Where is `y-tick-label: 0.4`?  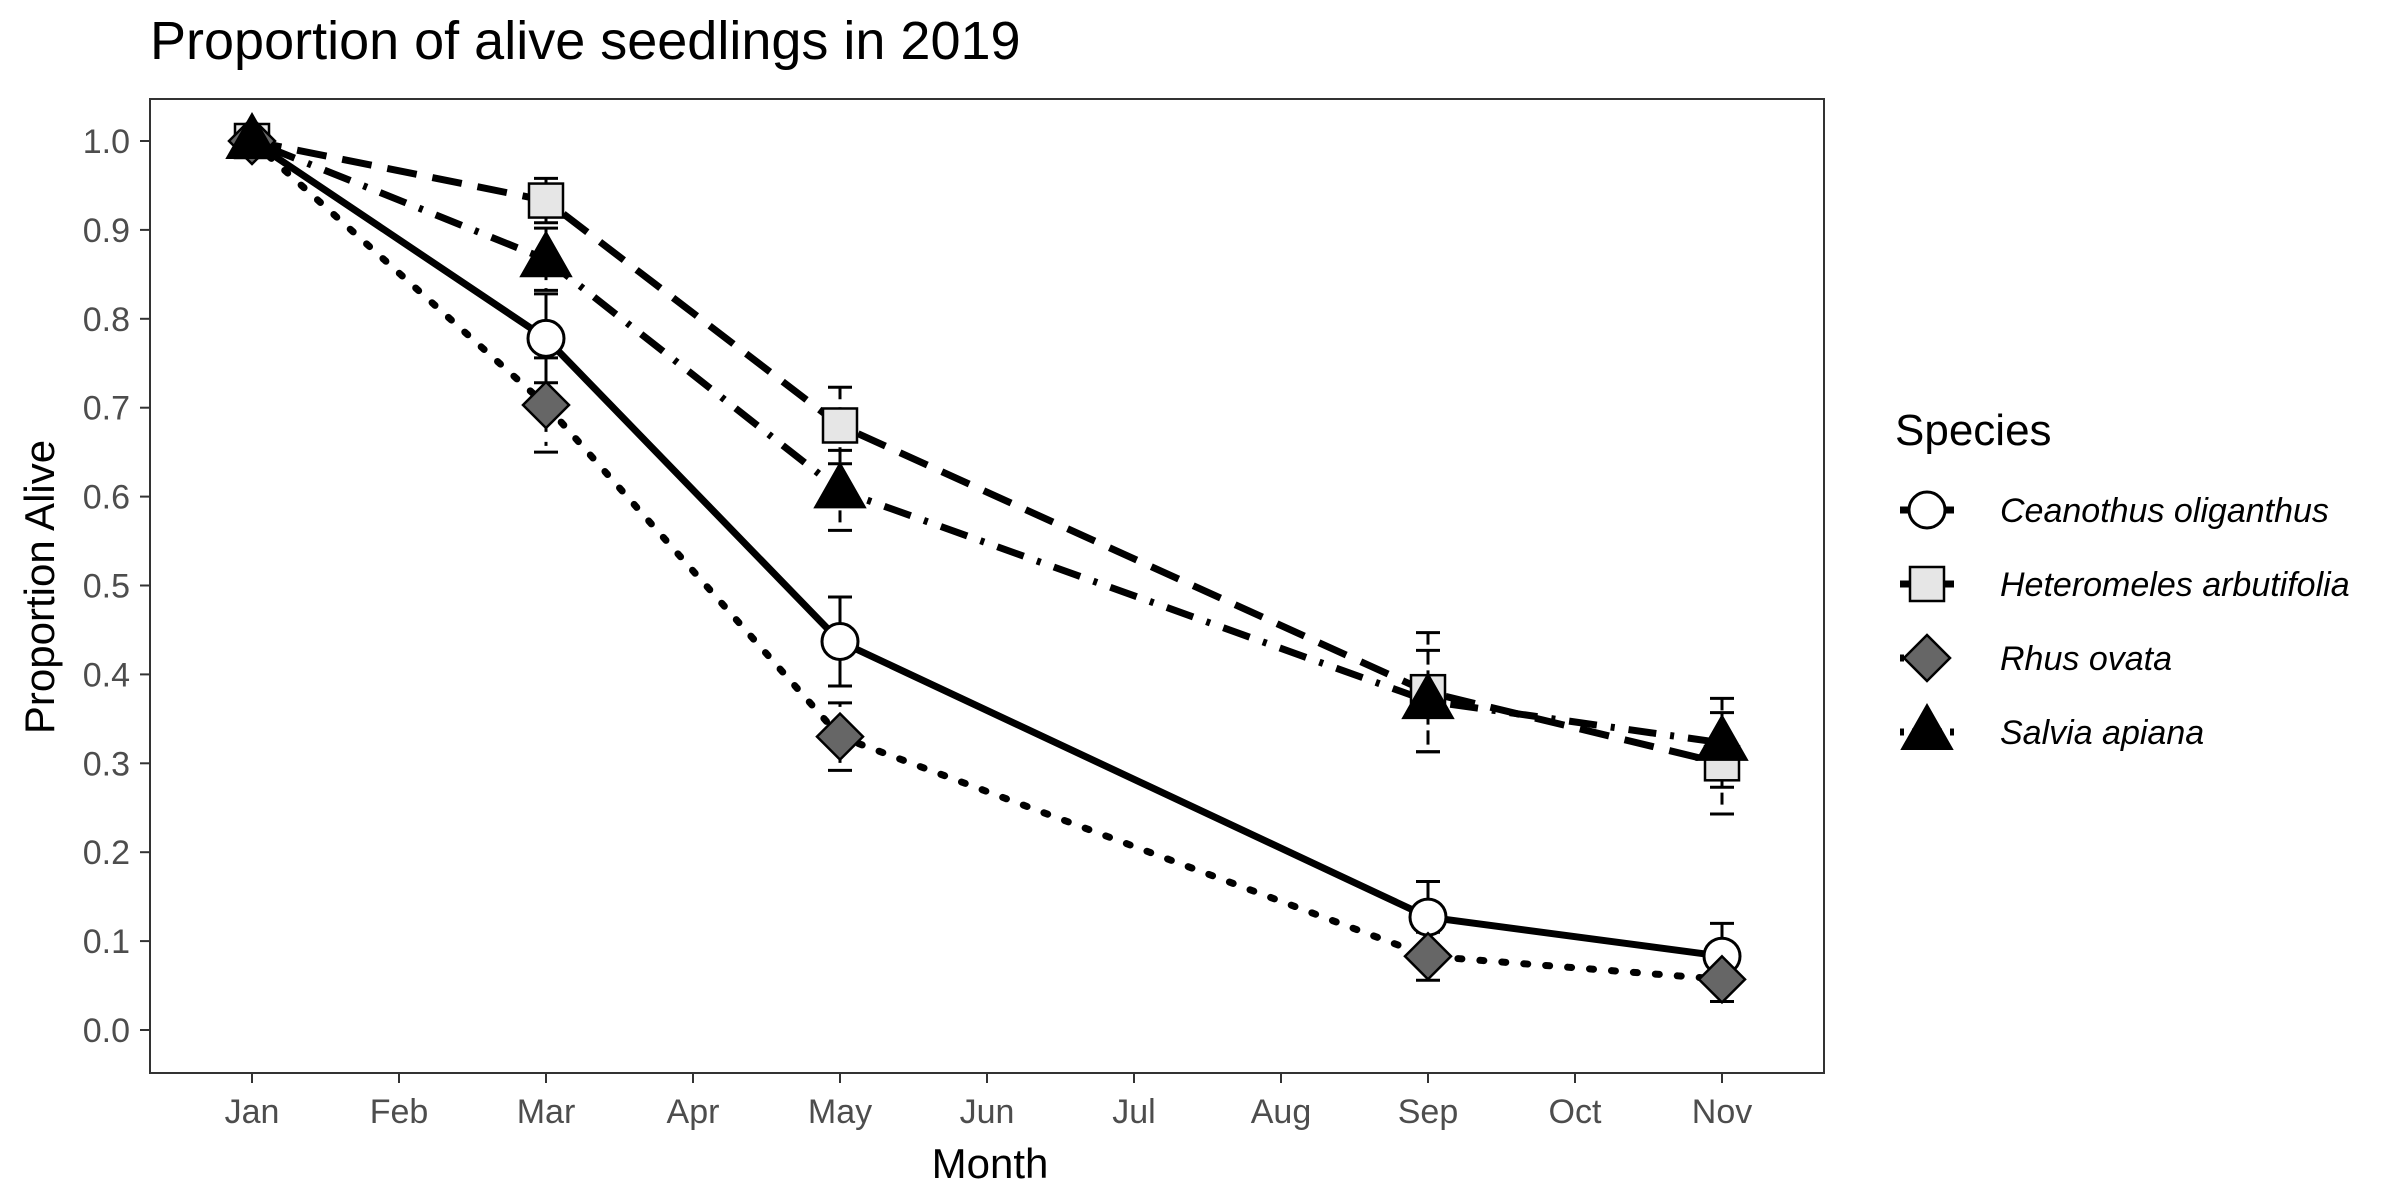
y-tick-label: 0.4 is located at coordinates (106, 675).